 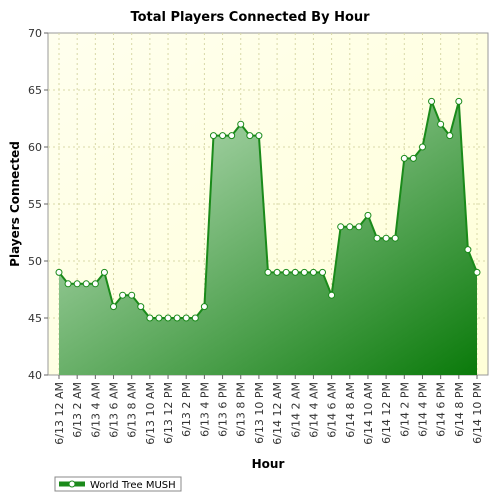 I want to click on x-tick-label: 6/13 12 PM, so click(x=168, y=413).